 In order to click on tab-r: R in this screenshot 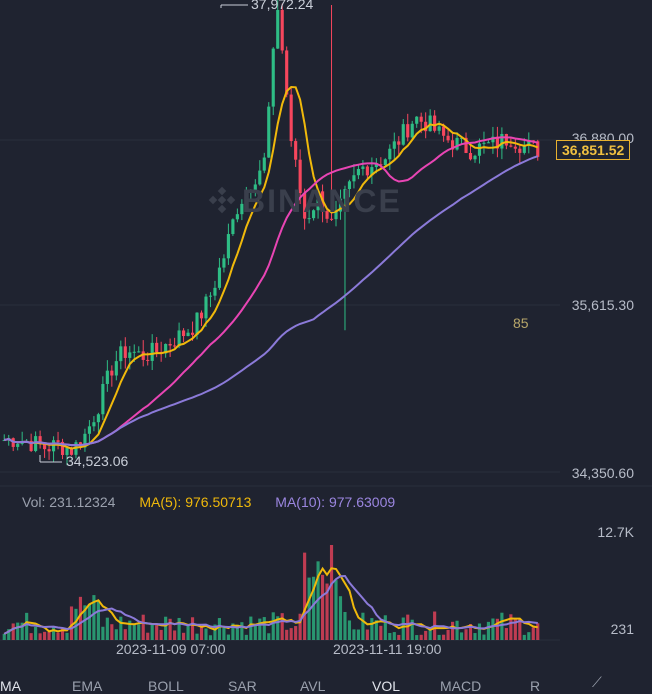, I will do `click(535, 686)`.